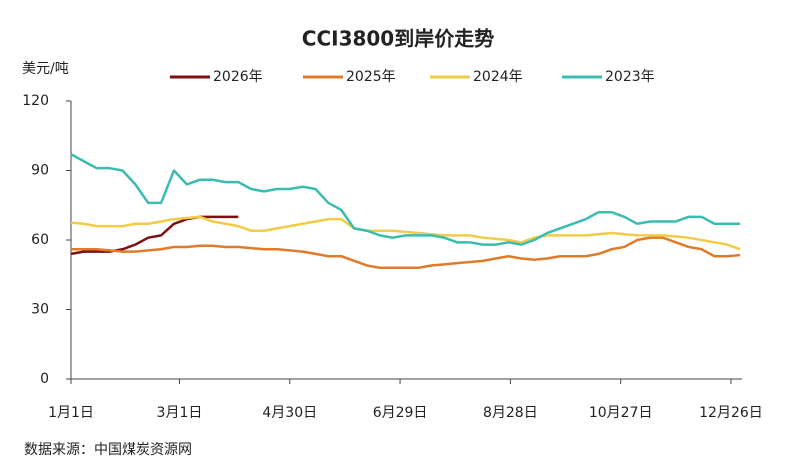  I want to click on chart-title: CCI3800到岸价走势, so click(398, 39).